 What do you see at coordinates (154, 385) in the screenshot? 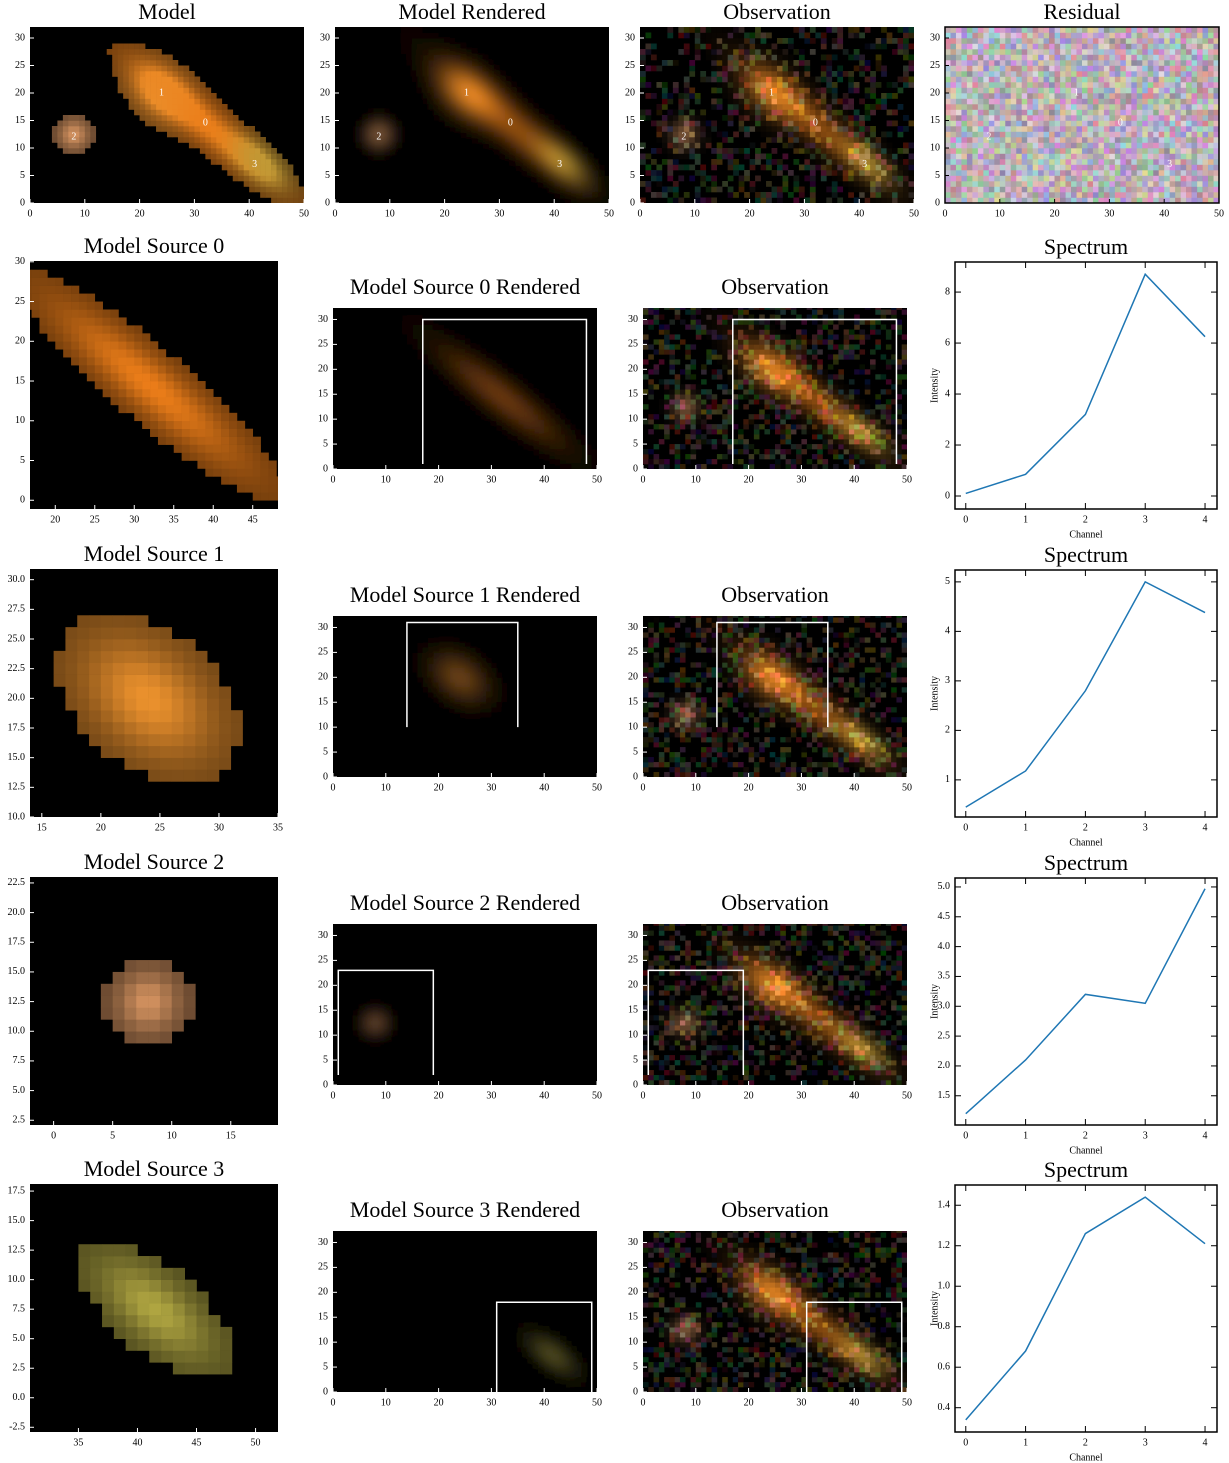
I see `image` at bounding box center [154, 385].